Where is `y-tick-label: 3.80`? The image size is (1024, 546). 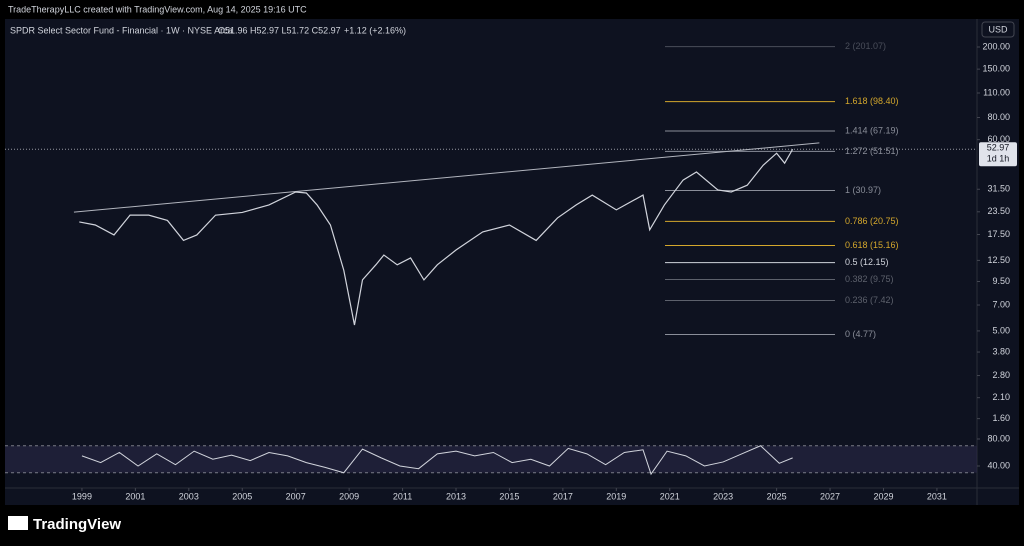 y-tick-label: 3.80 is located at coordinates (1001, 351).